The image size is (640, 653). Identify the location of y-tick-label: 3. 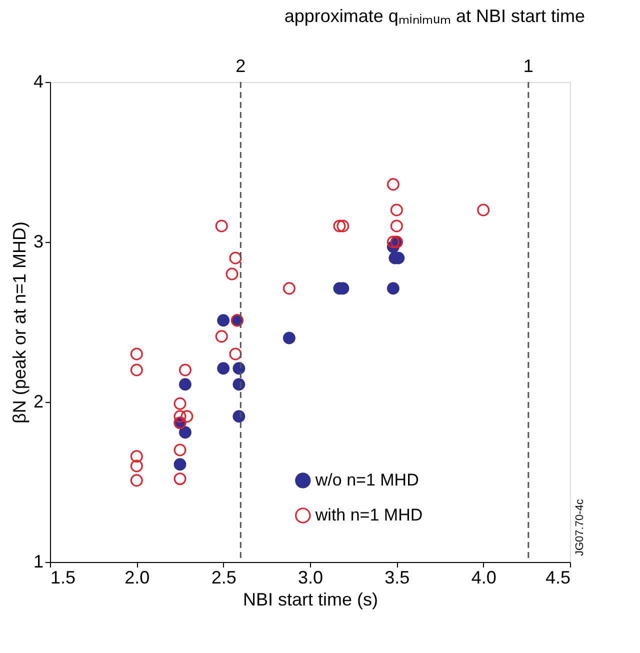
(38, 242).